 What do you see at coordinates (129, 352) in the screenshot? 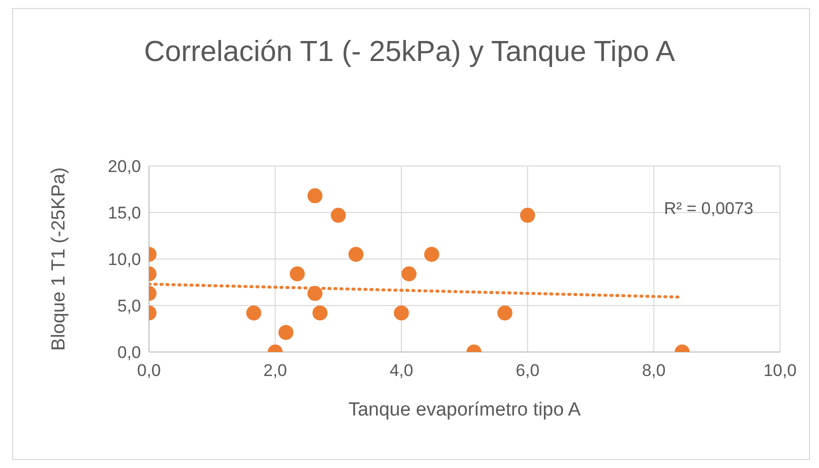
I see `y-tick-label: 0,0` at bounding box center [129, 352].